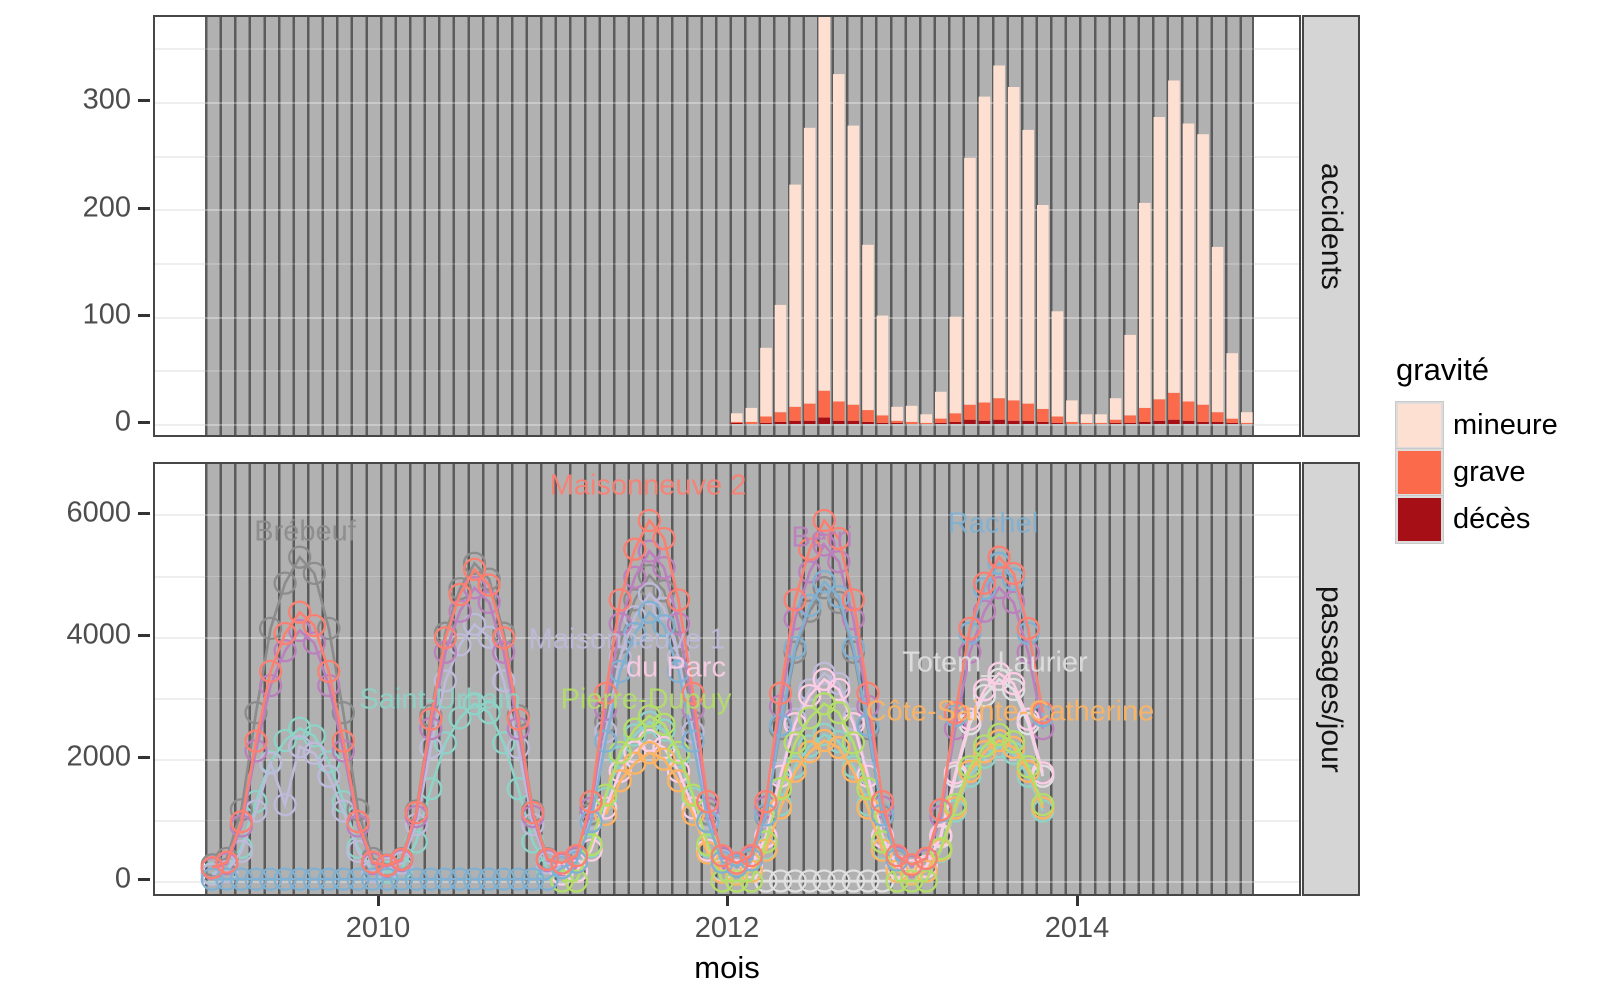  What do you see at coordinates (305, 531) in the screenshot?
I see `station-label-Brébeuf: Brébeuf` at bounding box center [305, 531].